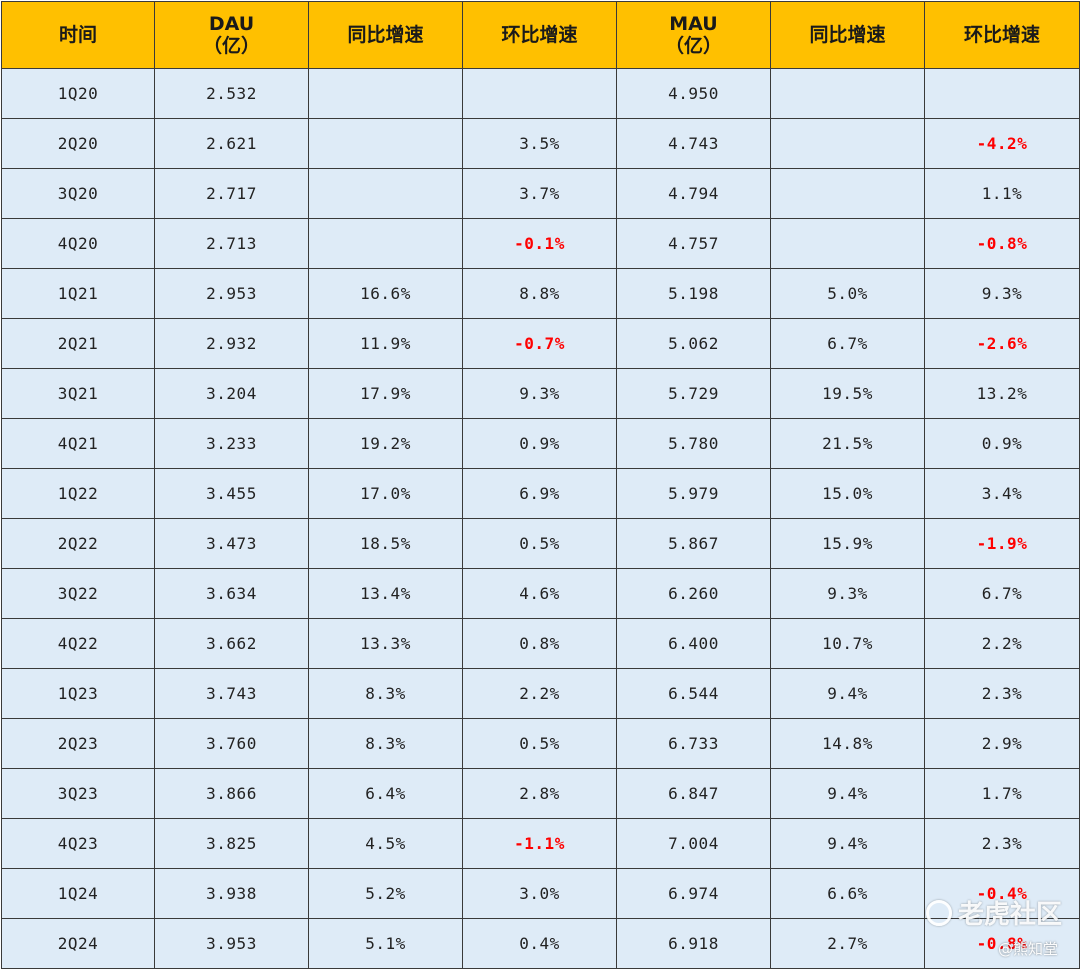  Describe the element at coordinates (385, 293) in the screenshot. I see `cell-dau-yoy: 16.6%` at that location.